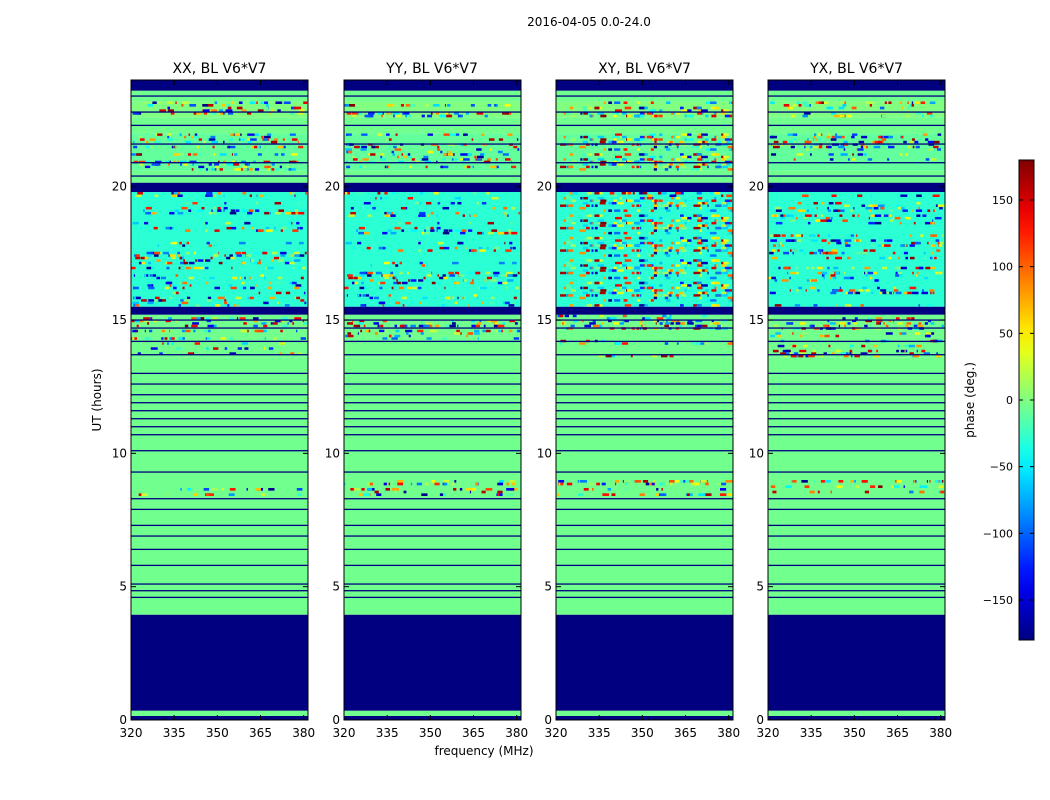 The image size is (1050, 800). Describe the element at coordinates (685, 733) in the screenshot. I see `x-tick-label: 365` at that location.